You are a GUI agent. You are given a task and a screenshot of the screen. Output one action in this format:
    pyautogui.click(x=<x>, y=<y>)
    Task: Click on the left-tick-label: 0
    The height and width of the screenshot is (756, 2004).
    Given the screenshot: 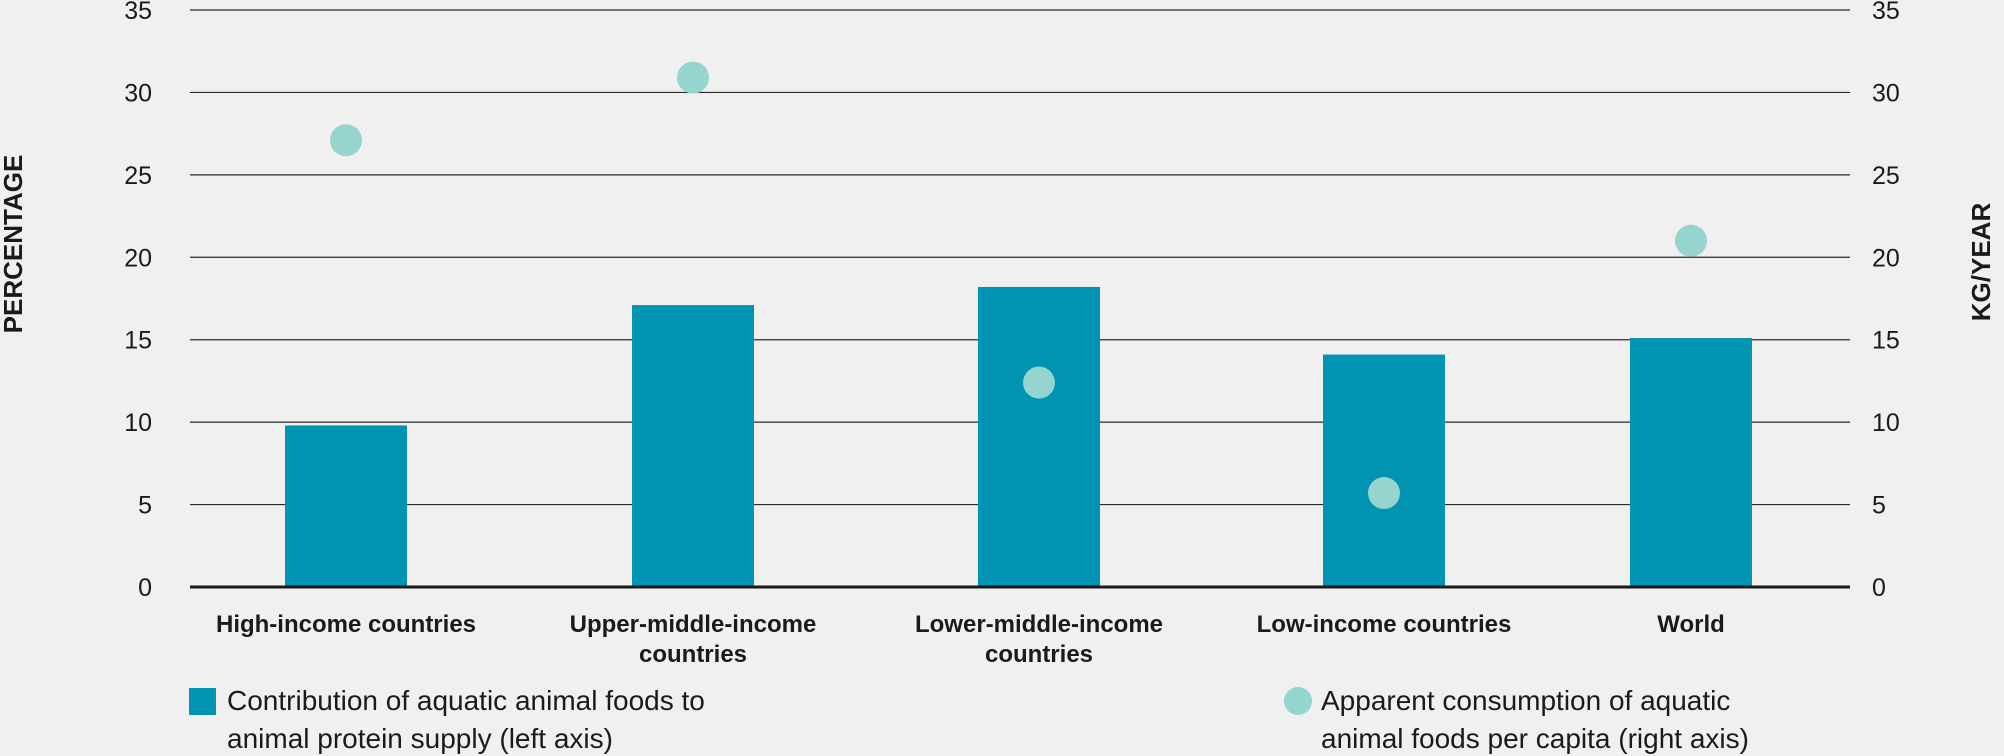 What is the action you would take?
    pyautogui.click(x=145, y=588)
    